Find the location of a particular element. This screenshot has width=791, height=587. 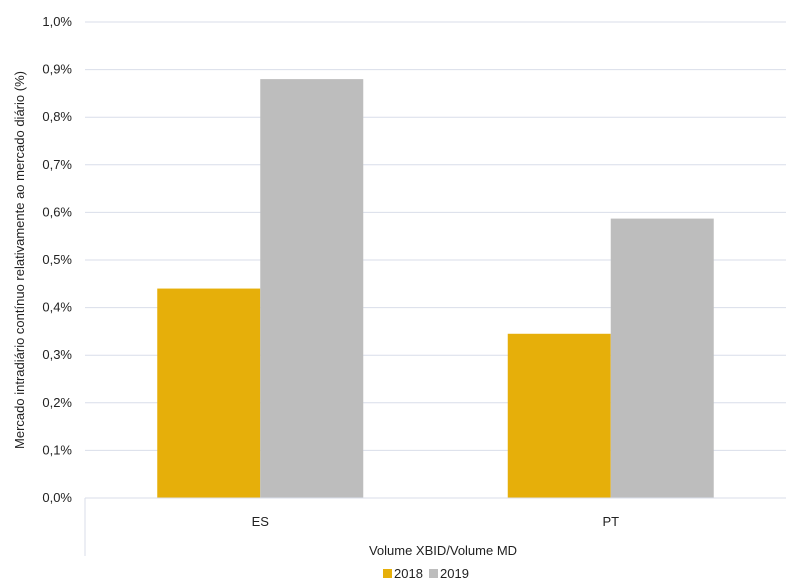

y-tick-label: 0,8% is located at coordinates (57, 116).